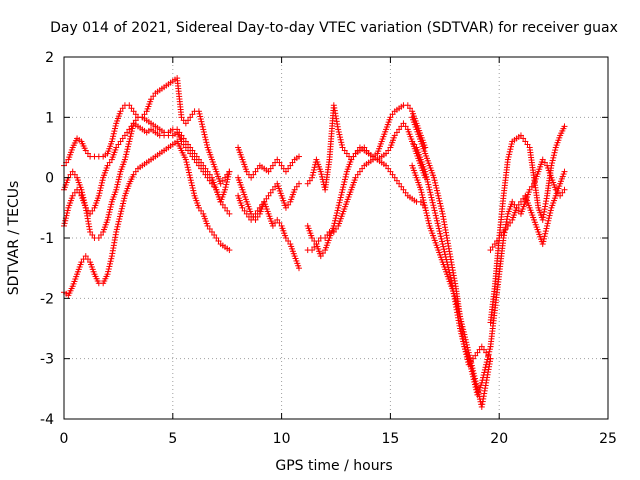  Describe the element at coordinates (47, 360) in the screenshot. I see `y-tick-label: -3` at that location.